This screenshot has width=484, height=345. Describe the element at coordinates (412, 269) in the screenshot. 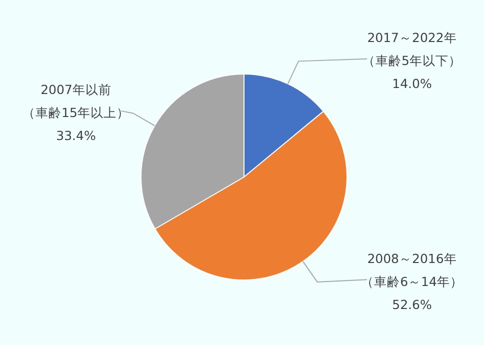

I see `slice-label: 2008～2016年（車齢6～14年）` at that location.